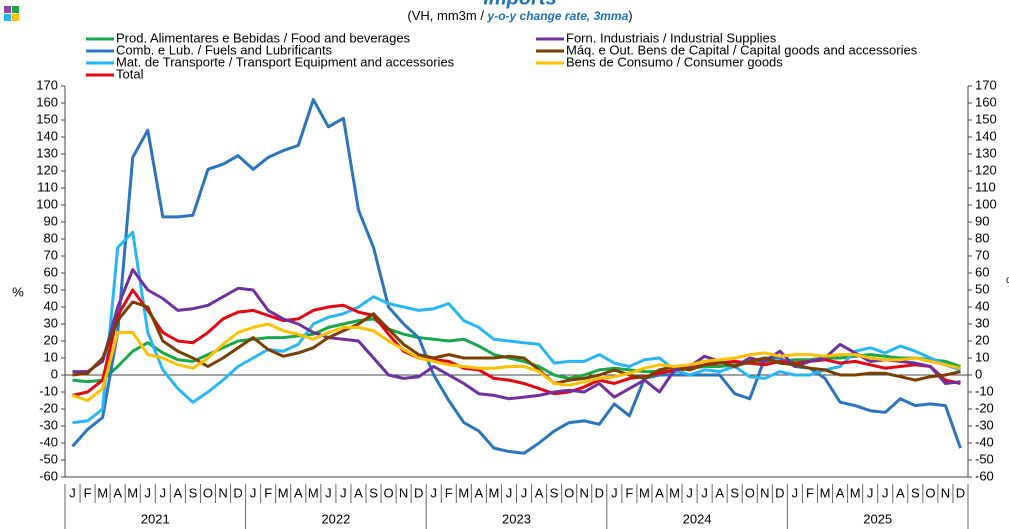 This screenshot has width=1009, height=529. I want to click on y2-tick-label: 110, so click(985, 186).